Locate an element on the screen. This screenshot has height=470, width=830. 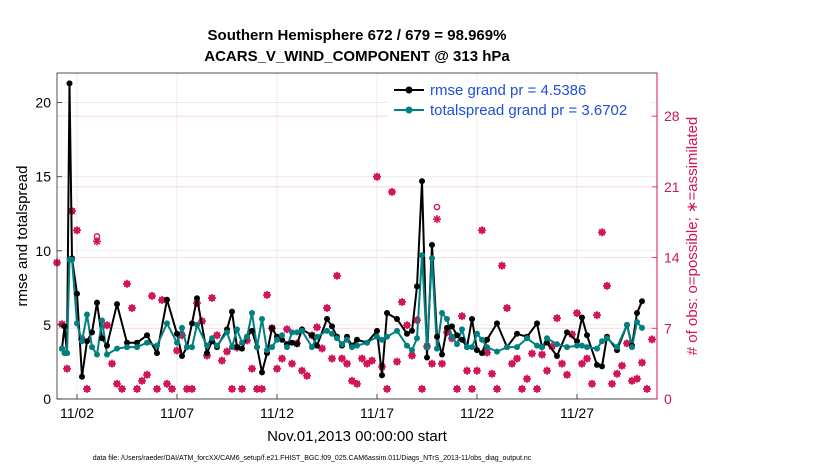
y2-tick-label-4: 28 is located at coordinates (672, 116).